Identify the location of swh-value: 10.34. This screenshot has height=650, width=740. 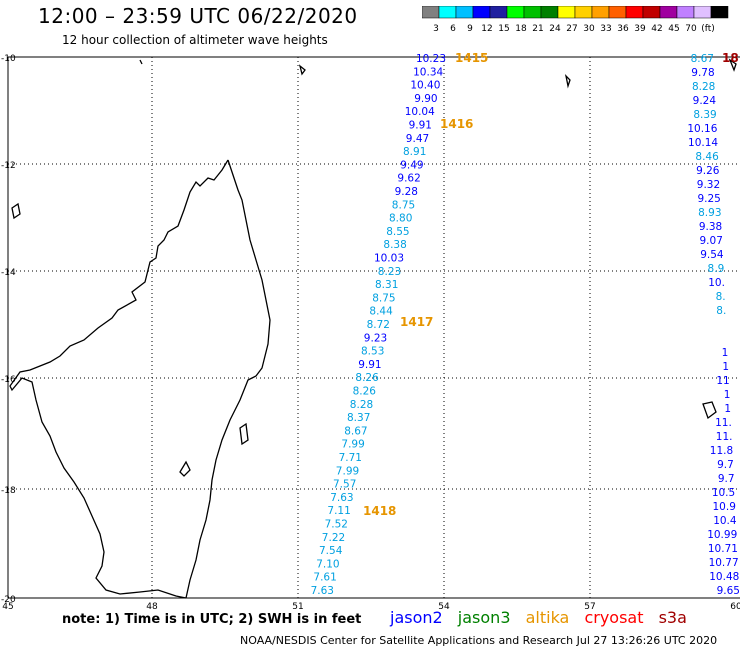
(428, 72).